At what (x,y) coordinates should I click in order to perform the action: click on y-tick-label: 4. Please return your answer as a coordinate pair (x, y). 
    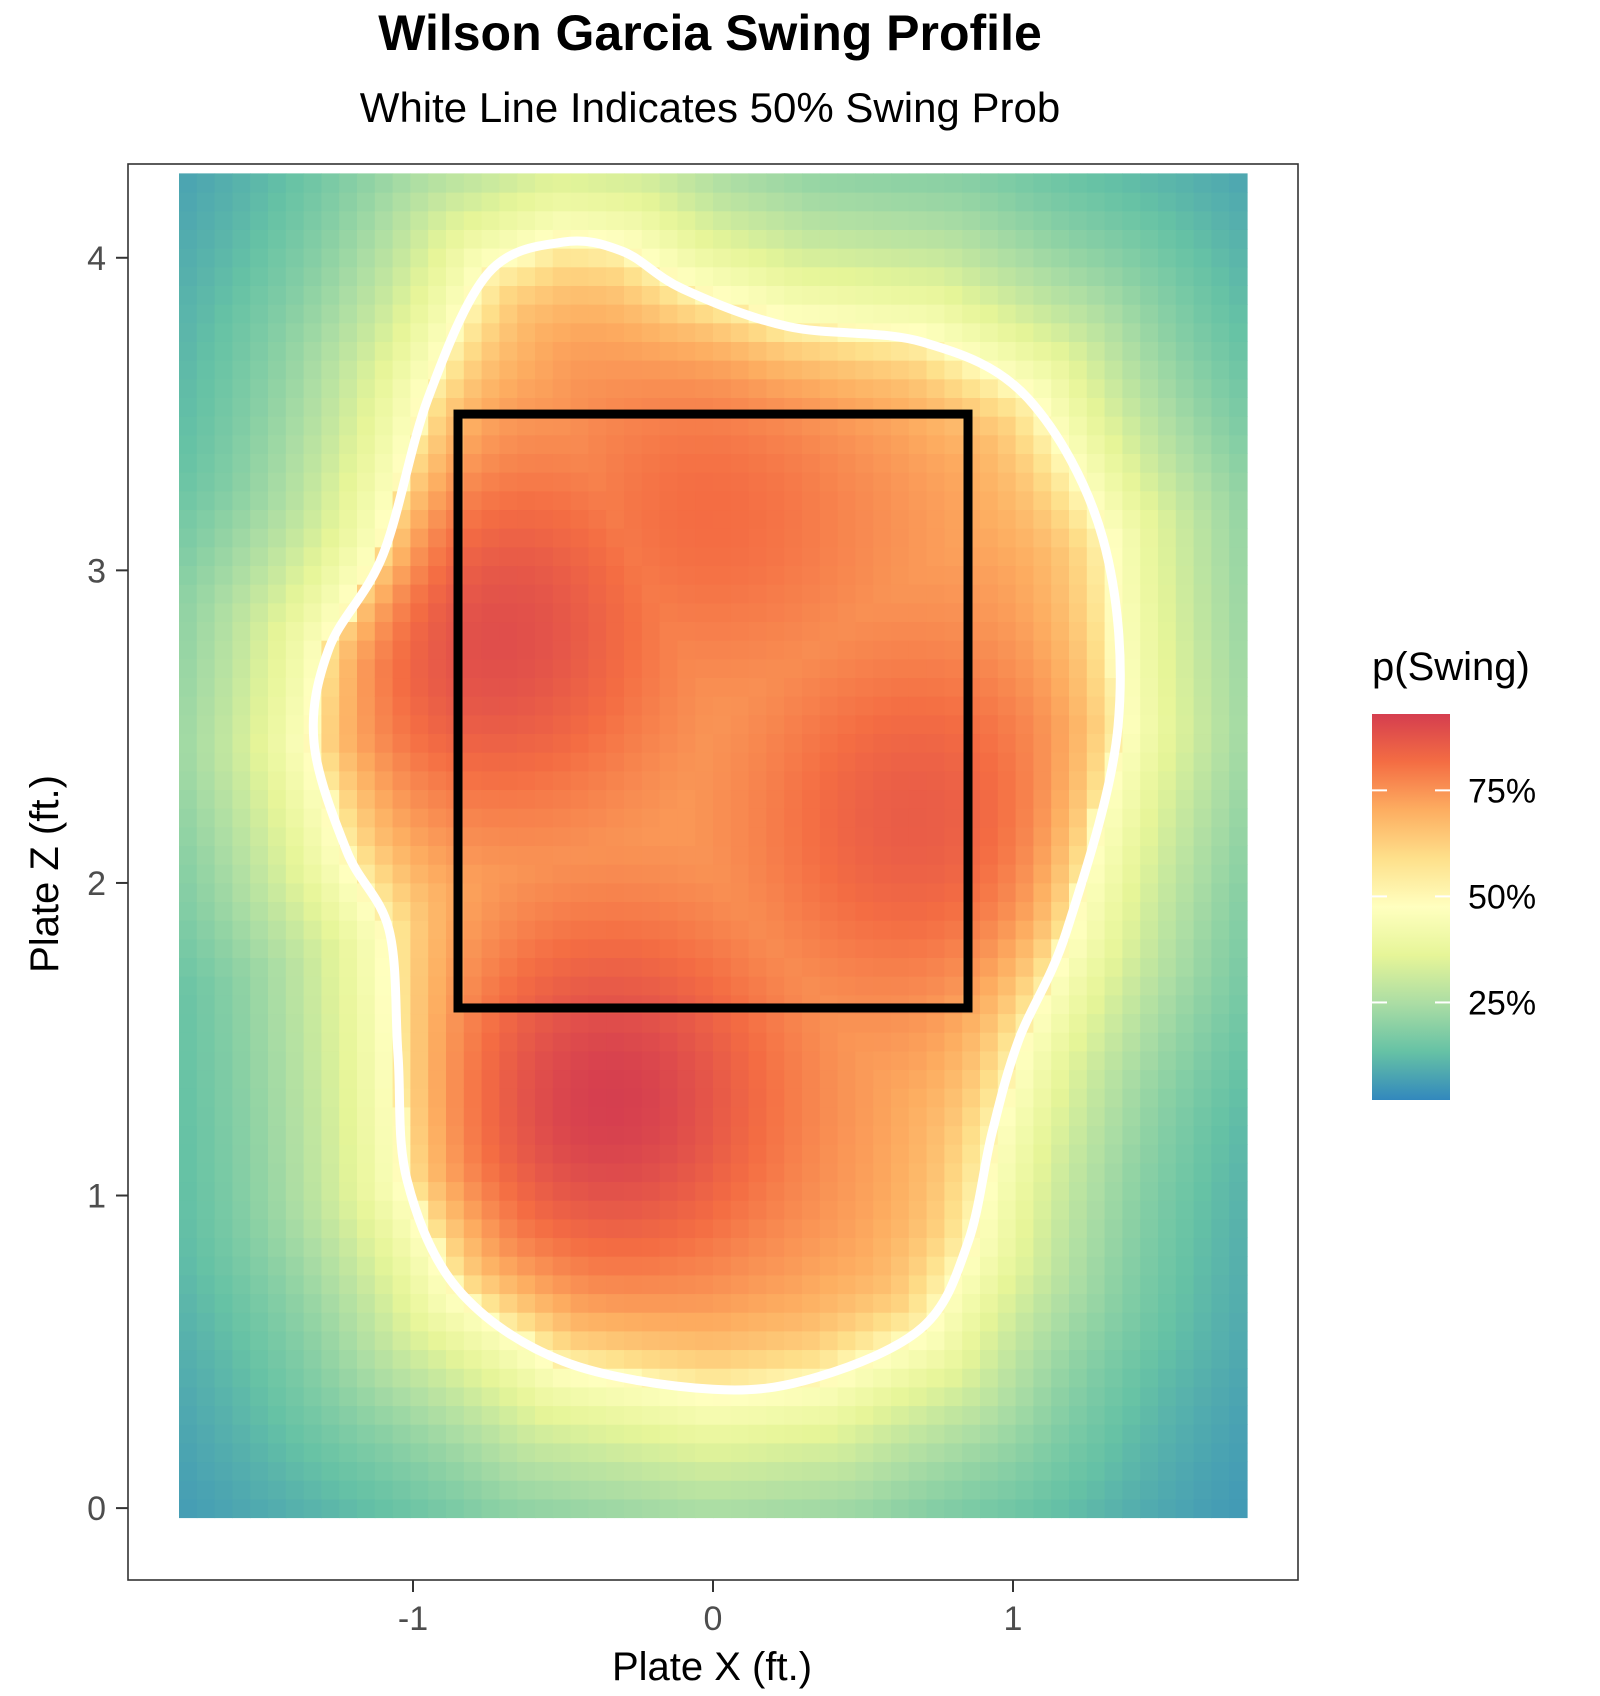
    Looking at the image, I should click on (96, 259).